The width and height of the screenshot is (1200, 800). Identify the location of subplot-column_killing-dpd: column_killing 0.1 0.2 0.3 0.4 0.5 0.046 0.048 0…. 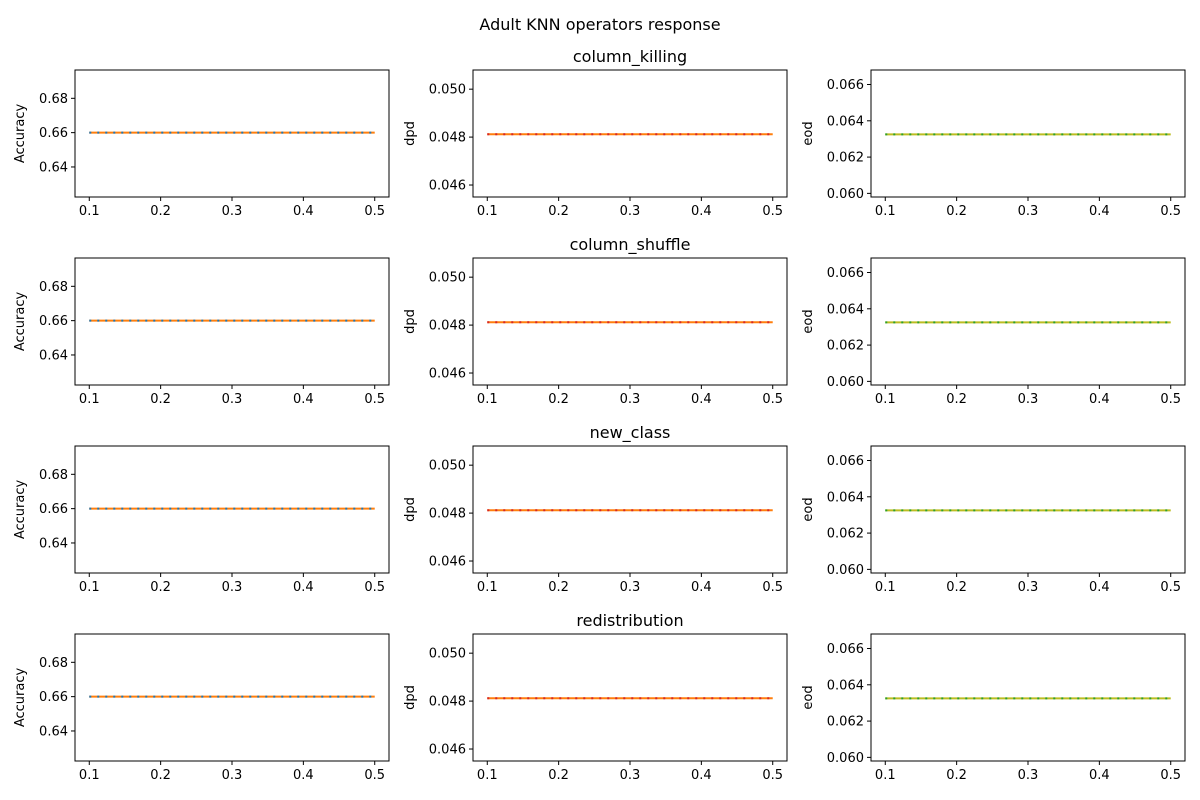
(595, 133).